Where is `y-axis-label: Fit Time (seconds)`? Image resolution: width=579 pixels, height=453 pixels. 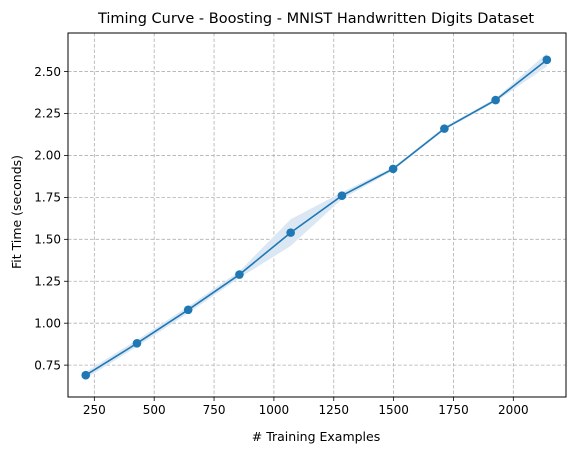 y-axis-label: Fit Time (seconds) is located at coordinates (16, 212).